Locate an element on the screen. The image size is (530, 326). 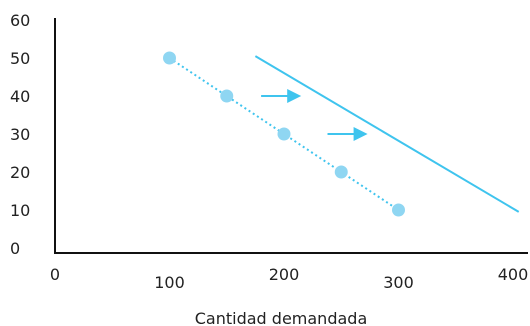
x-tick-label: 300 is located at coordinates (398, 282).